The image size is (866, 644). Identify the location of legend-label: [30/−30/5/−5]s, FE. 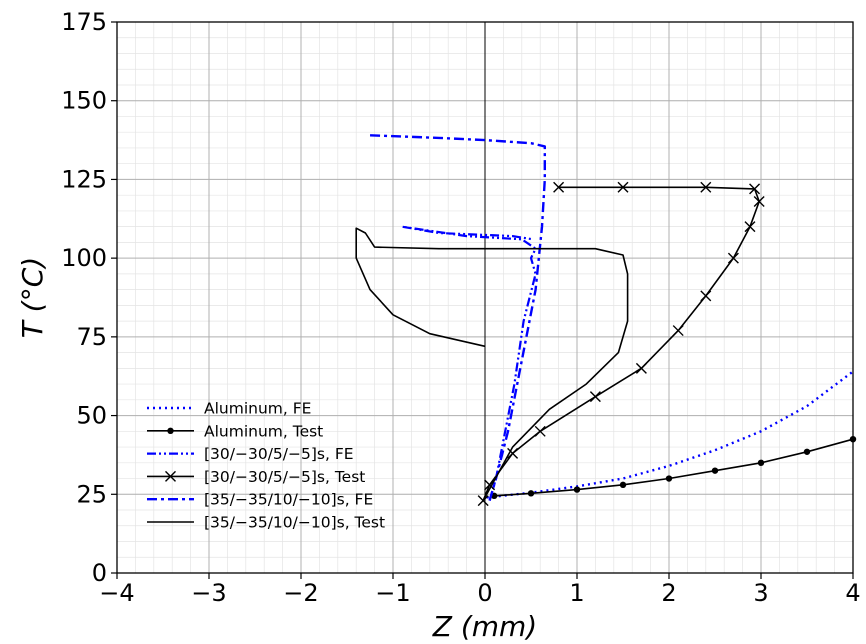
(279, 454).